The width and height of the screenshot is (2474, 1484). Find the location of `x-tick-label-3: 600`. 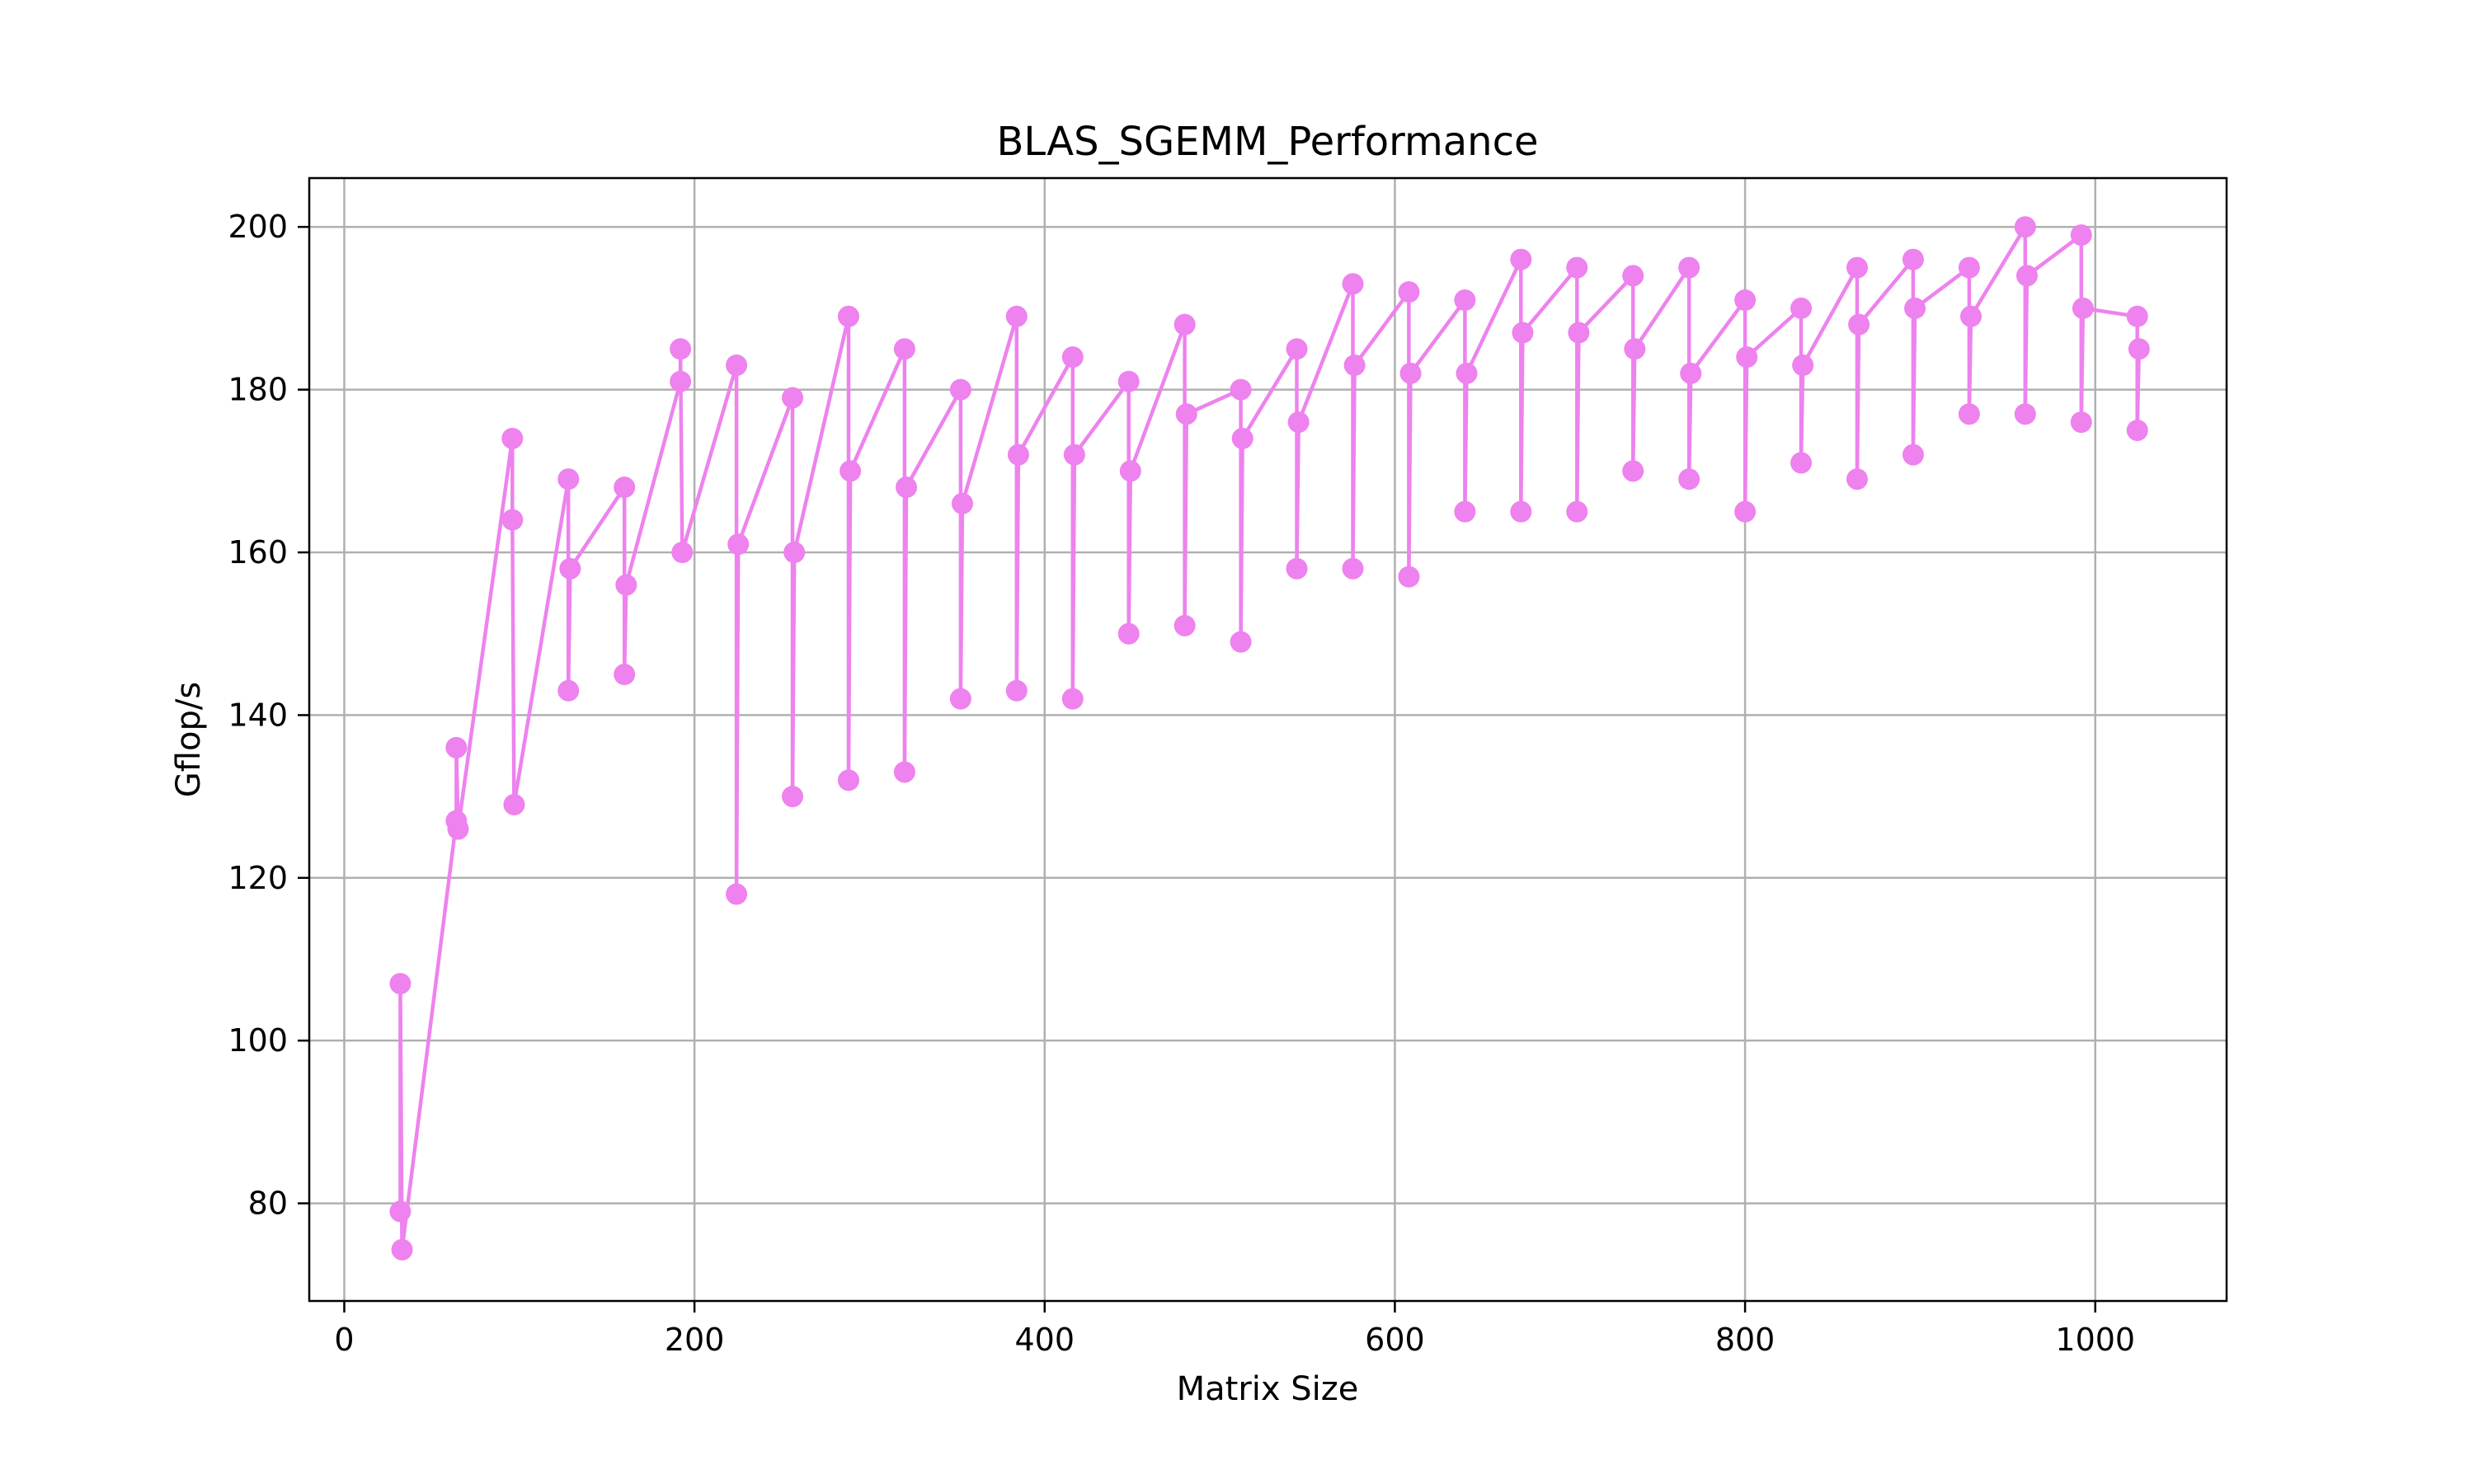

x-tick-label-3: 600 is located at coordinates (1395, 1340).